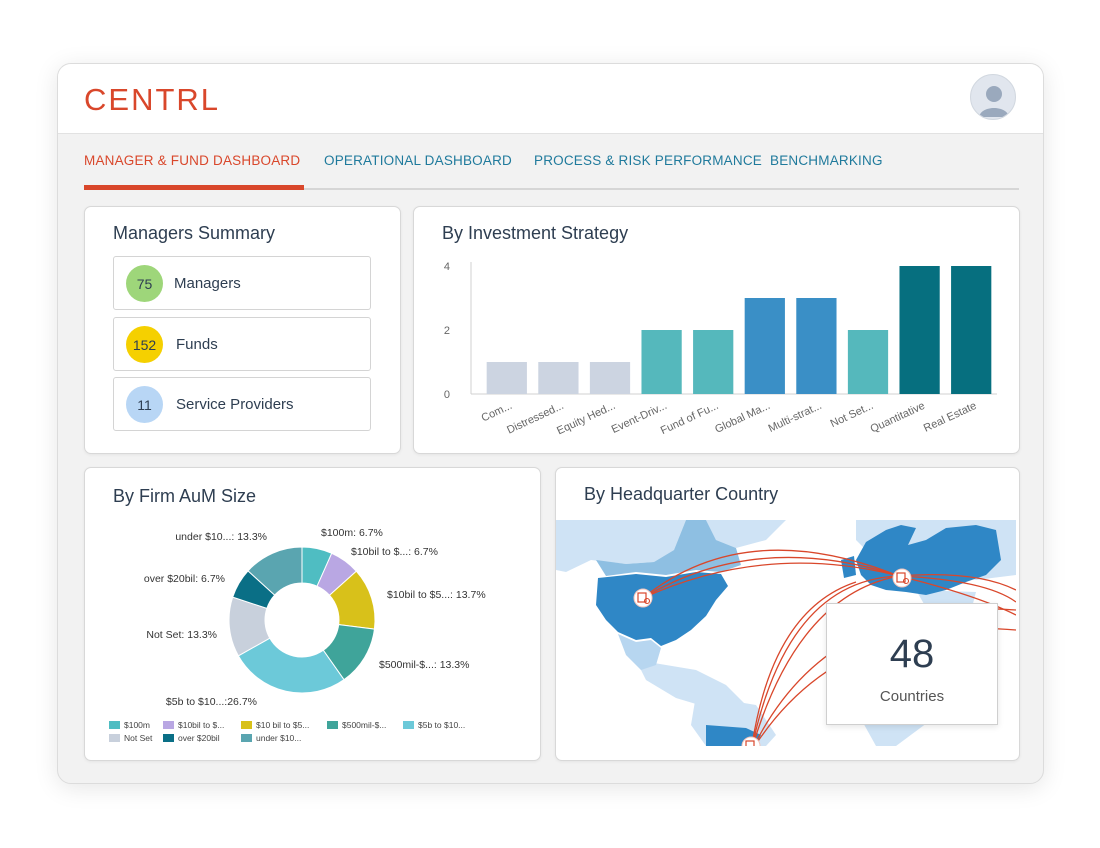  I want to click on user-avatar-icon, so click(993, 97).